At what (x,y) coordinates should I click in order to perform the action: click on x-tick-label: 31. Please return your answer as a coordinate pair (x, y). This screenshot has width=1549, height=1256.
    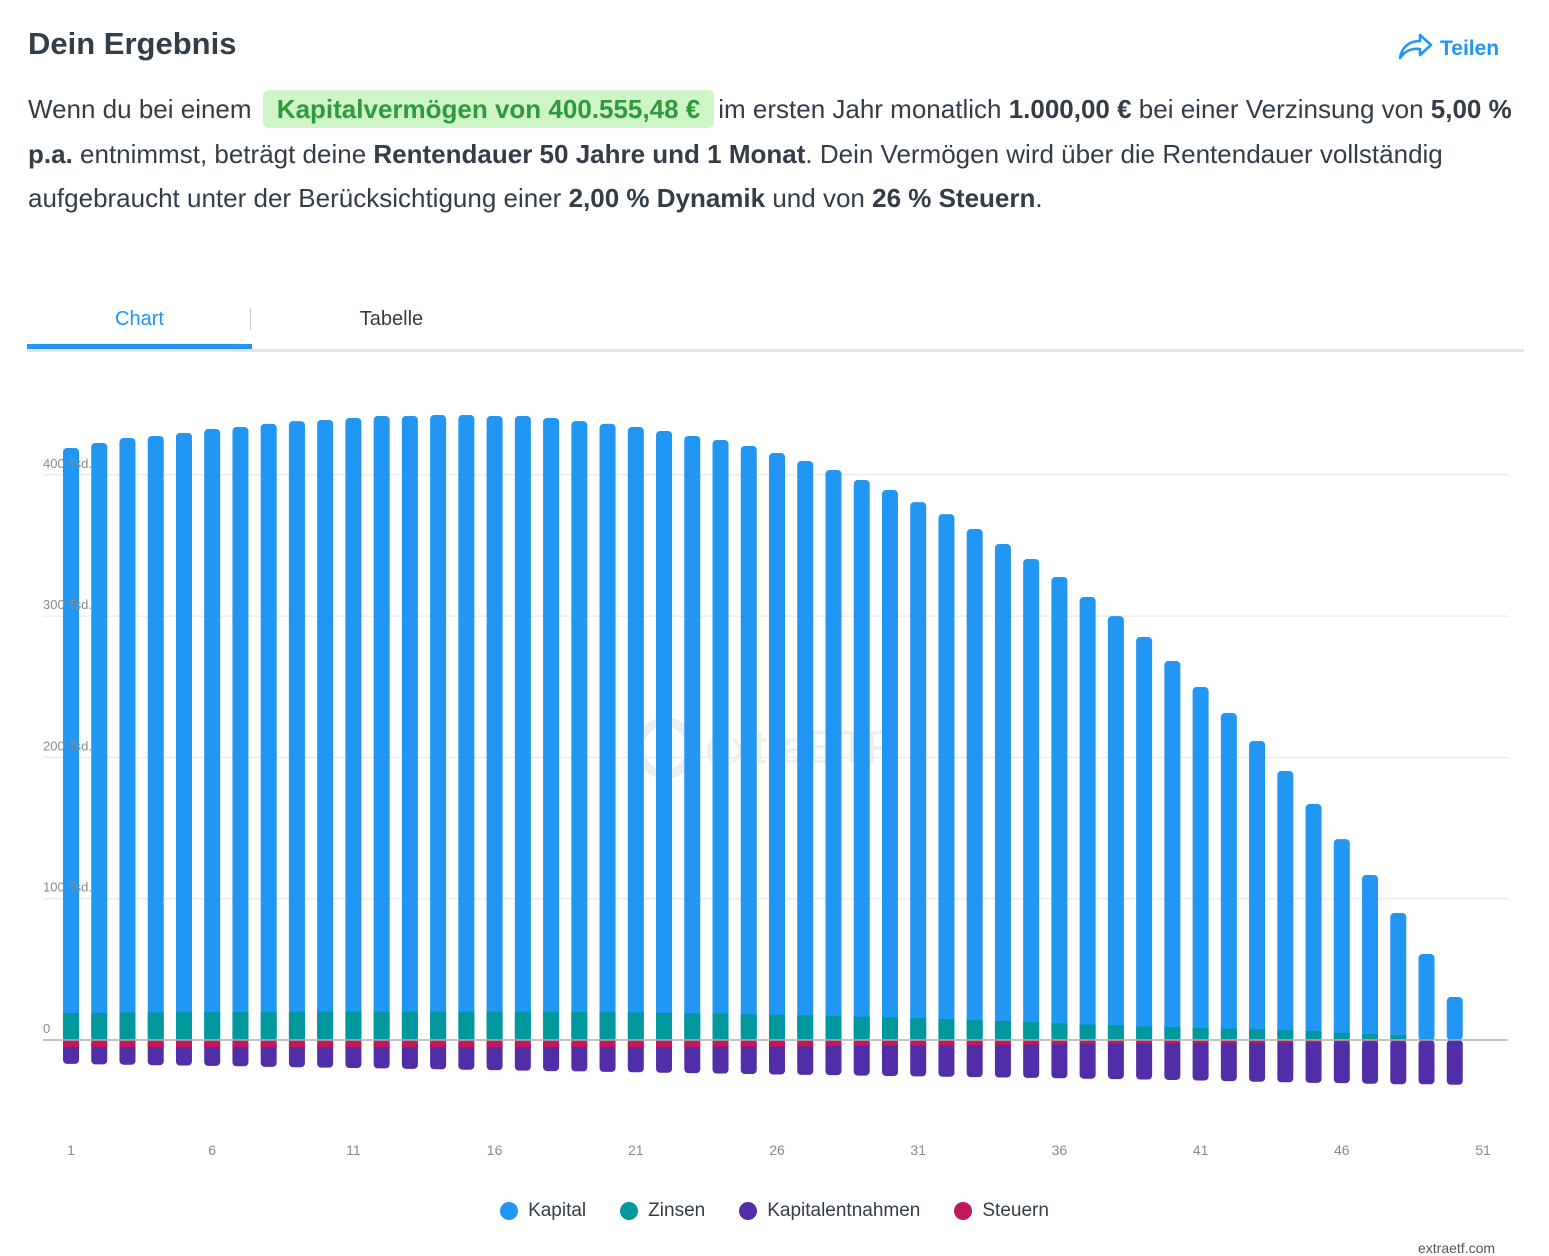
    Looking at the image, I should click on (918, 1150).